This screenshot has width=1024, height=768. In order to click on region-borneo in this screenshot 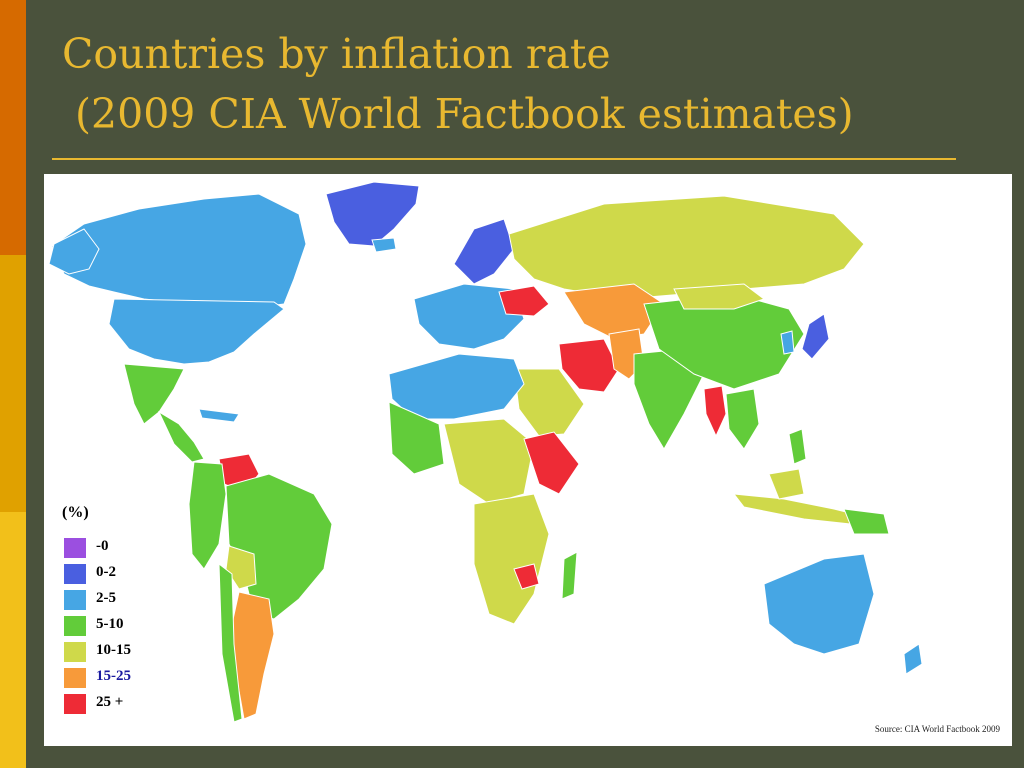, I will do `click(786, 484)`.